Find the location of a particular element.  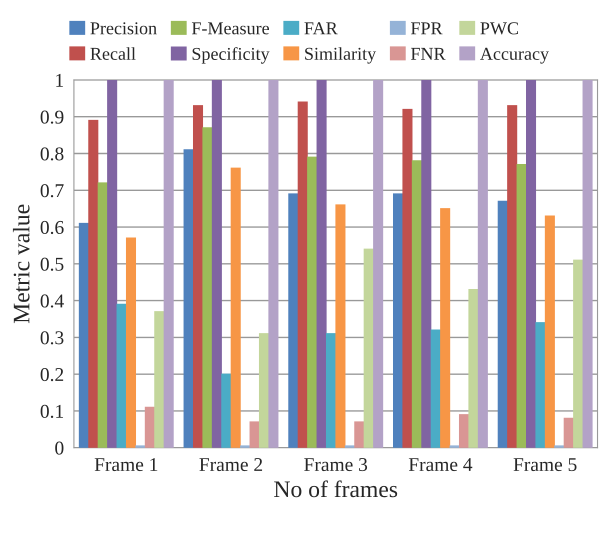

y-tick-label: 0.2 is located at coordinates (52, 375).